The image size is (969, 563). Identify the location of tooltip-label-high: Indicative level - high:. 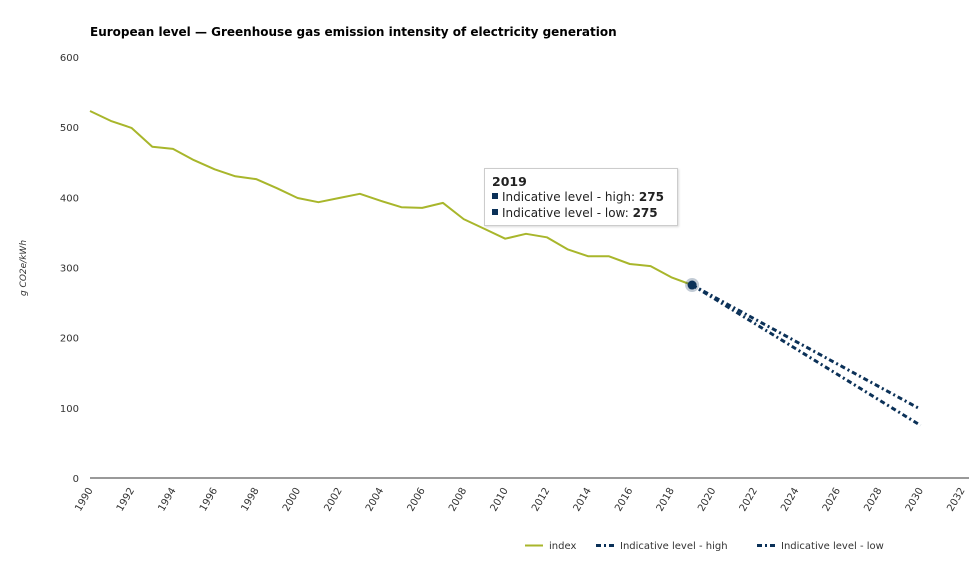
(570, 197).